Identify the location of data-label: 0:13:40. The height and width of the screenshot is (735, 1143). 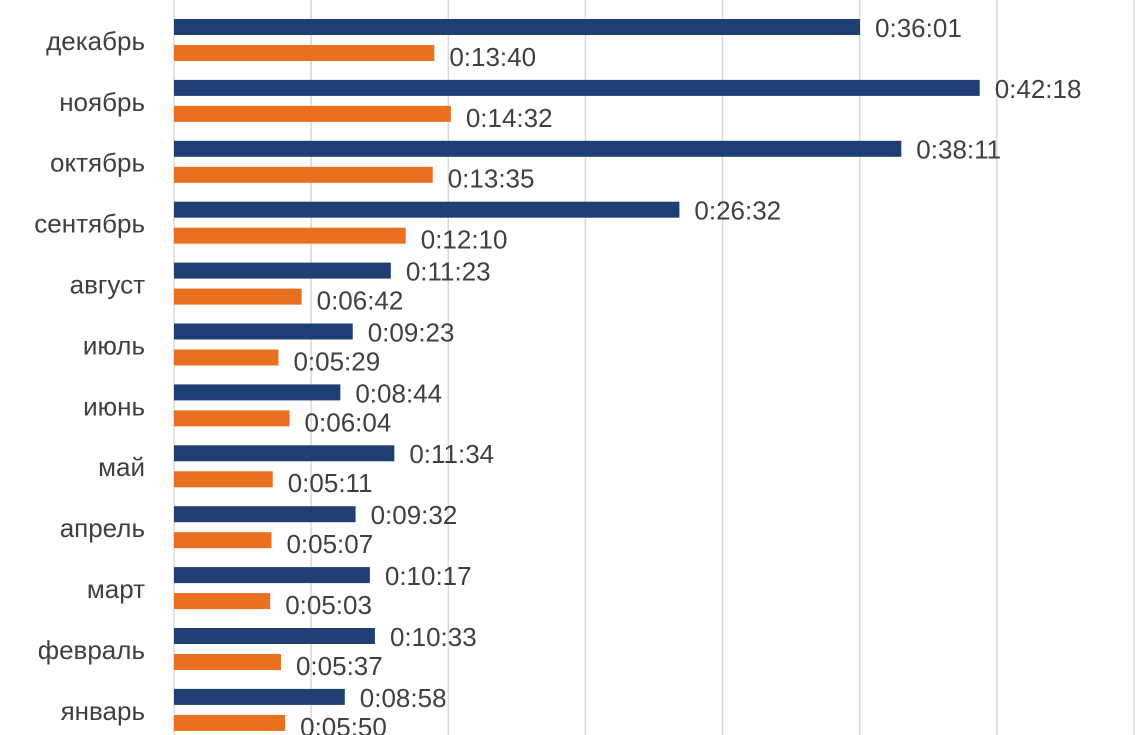
(492, 57).